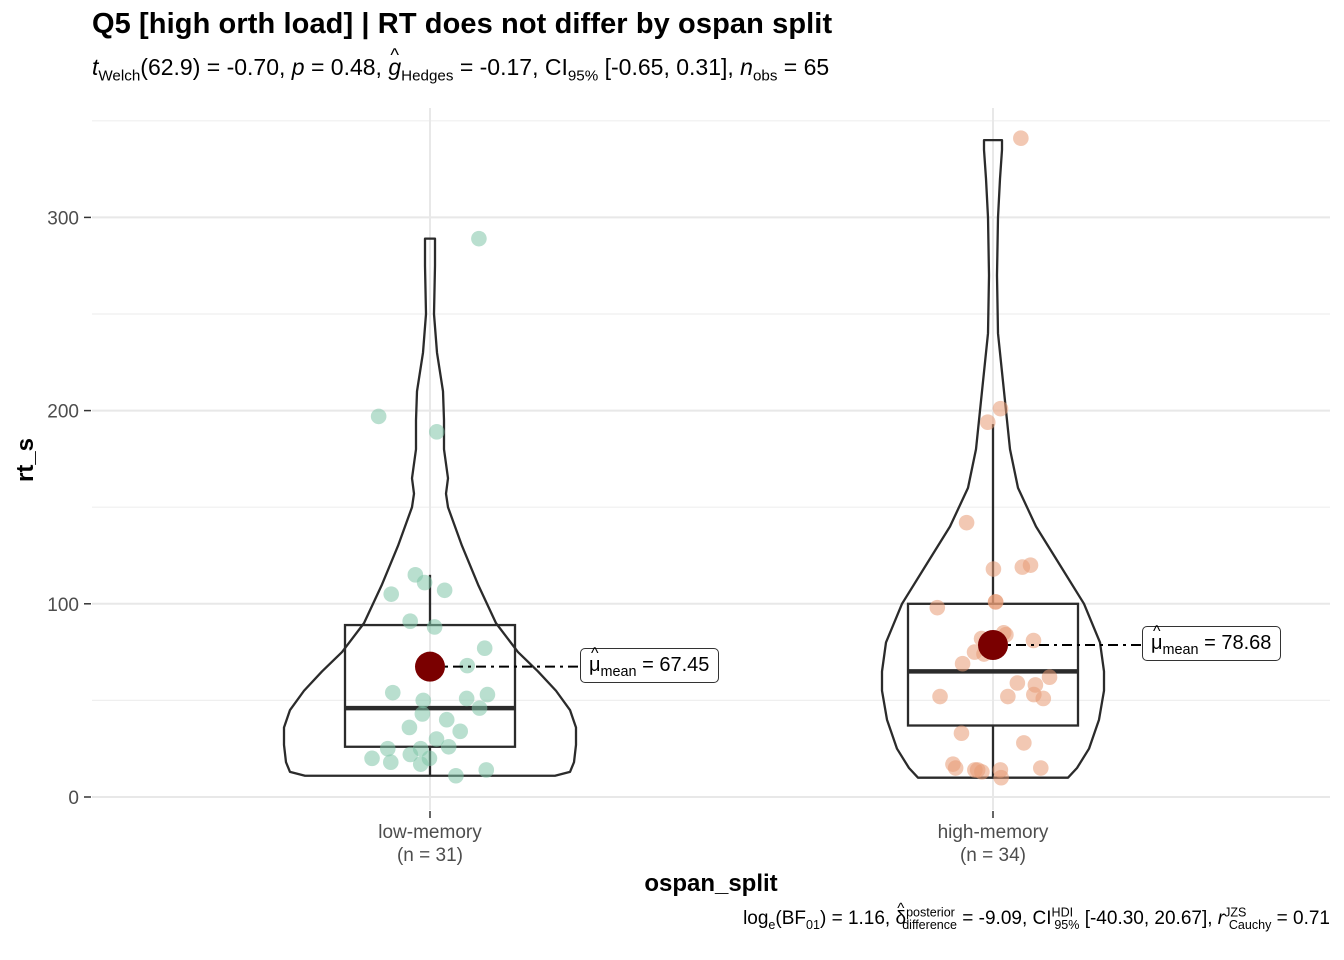 The height and width of the screenshot is (960, 1344). I want to click on violin-low-memory, so click(430, 507).